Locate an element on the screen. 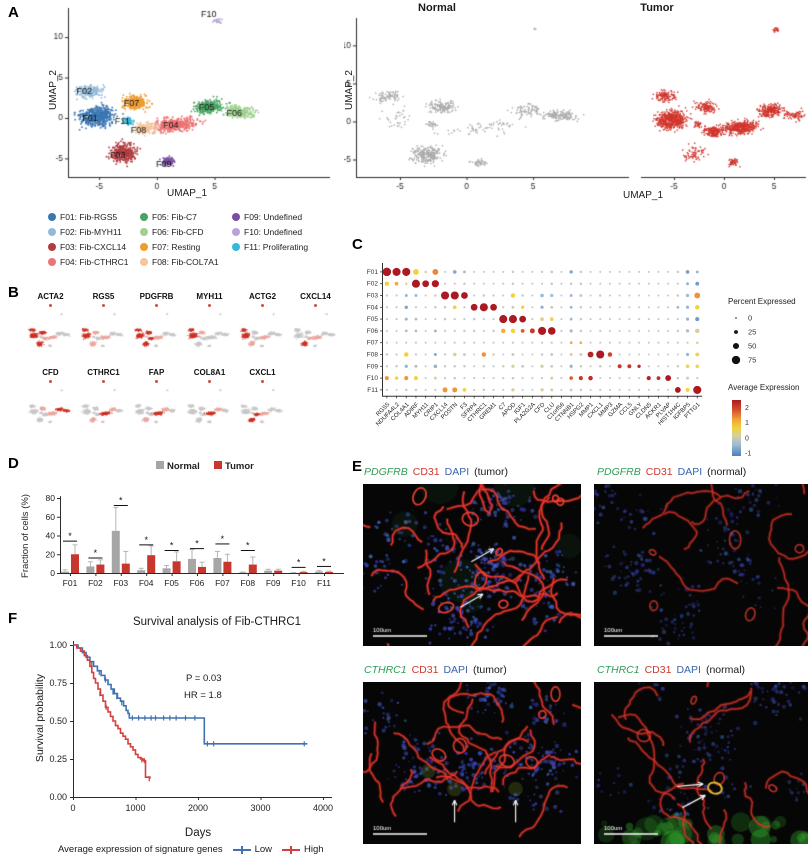 The height and width of the screenshot is (865, 808). gene-label: CTHRC1 is located at coordinates (618, 670).